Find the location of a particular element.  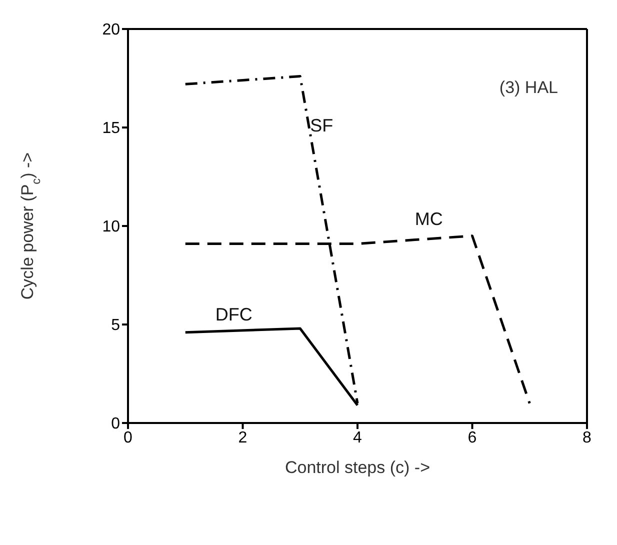

y-tick-label: 0 is located at coordinates (115, 424).